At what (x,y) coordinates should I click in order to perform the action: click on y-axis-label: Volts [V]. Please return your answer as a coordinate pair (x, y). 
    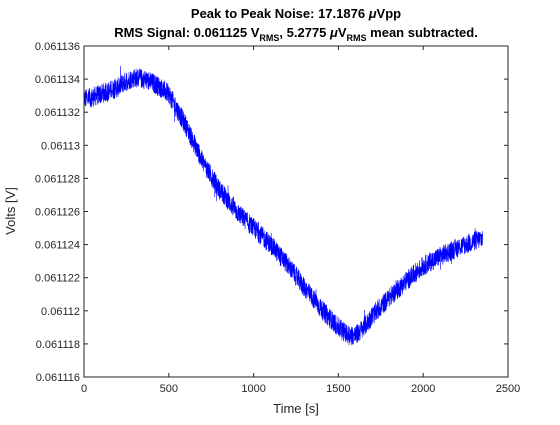
    Looking at the image, I should click on (10, 211).